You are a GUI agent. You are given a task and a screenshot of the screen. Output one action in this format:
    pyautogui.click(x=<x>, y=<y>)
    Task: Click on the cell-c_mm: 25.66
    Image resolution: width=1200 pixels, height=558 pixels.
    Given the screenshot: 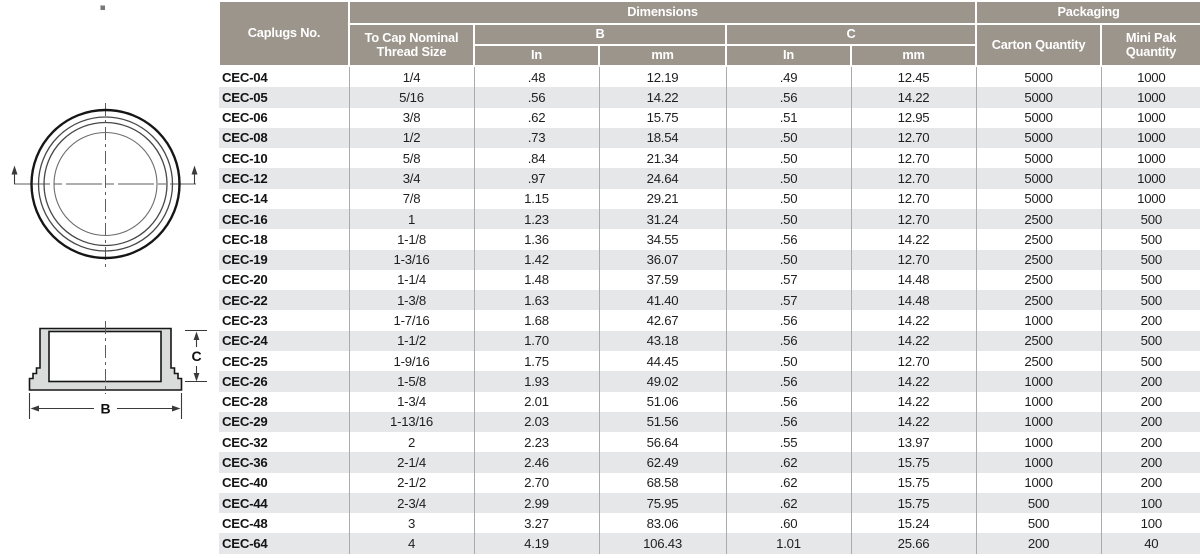 What is the action you would take?
    pyautogui.click(x=913, y=543)
    